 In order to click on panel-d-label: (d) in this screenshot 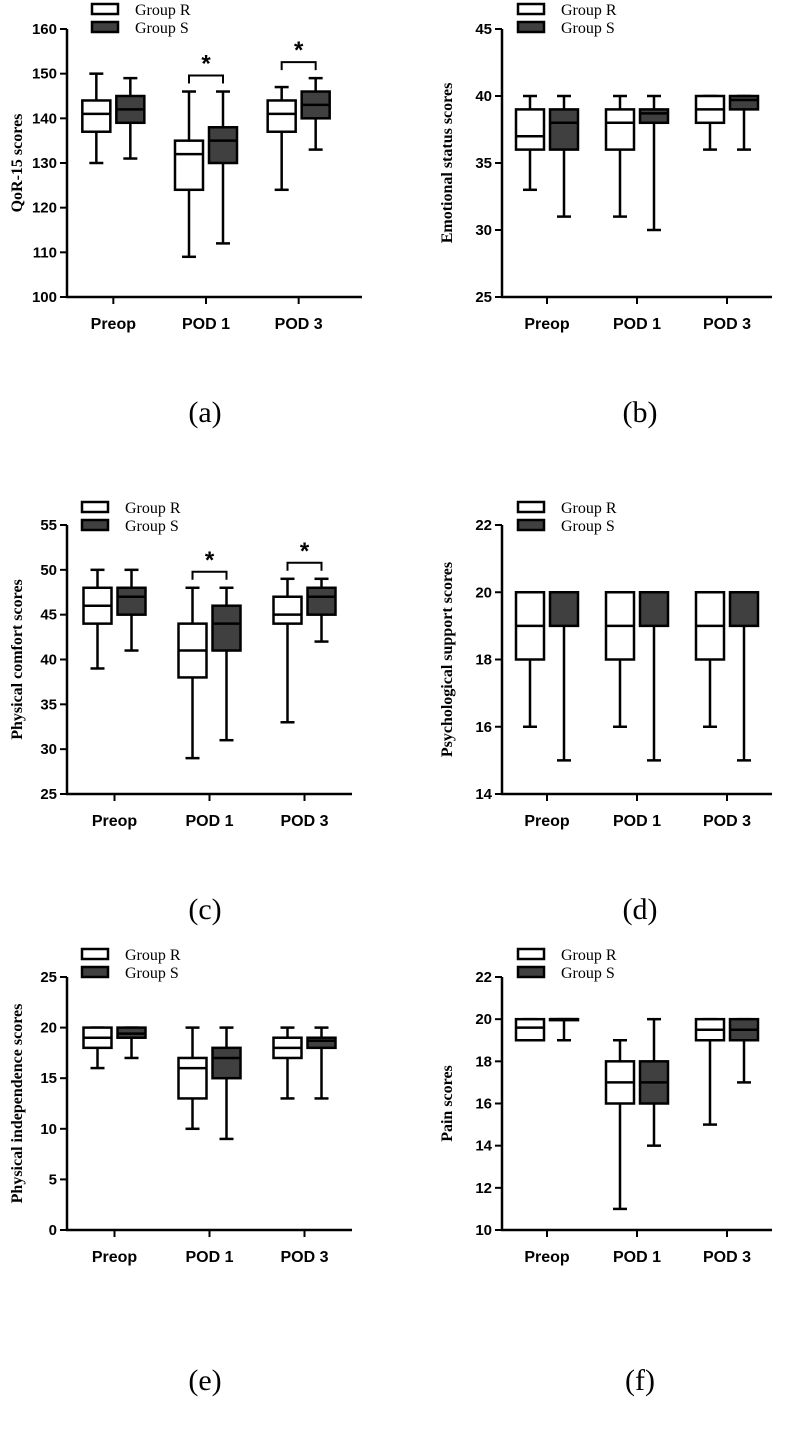, I will do `click(640, 909)`.